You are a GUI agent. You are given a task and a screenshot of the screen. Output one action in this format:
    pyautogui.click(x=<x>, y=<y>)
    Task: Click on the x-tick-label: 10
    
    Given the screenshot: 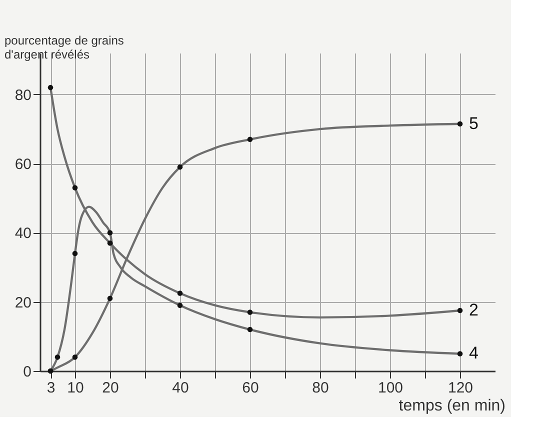 What is the action you would take?
    pyautogui.click(x=75, y=388)
    